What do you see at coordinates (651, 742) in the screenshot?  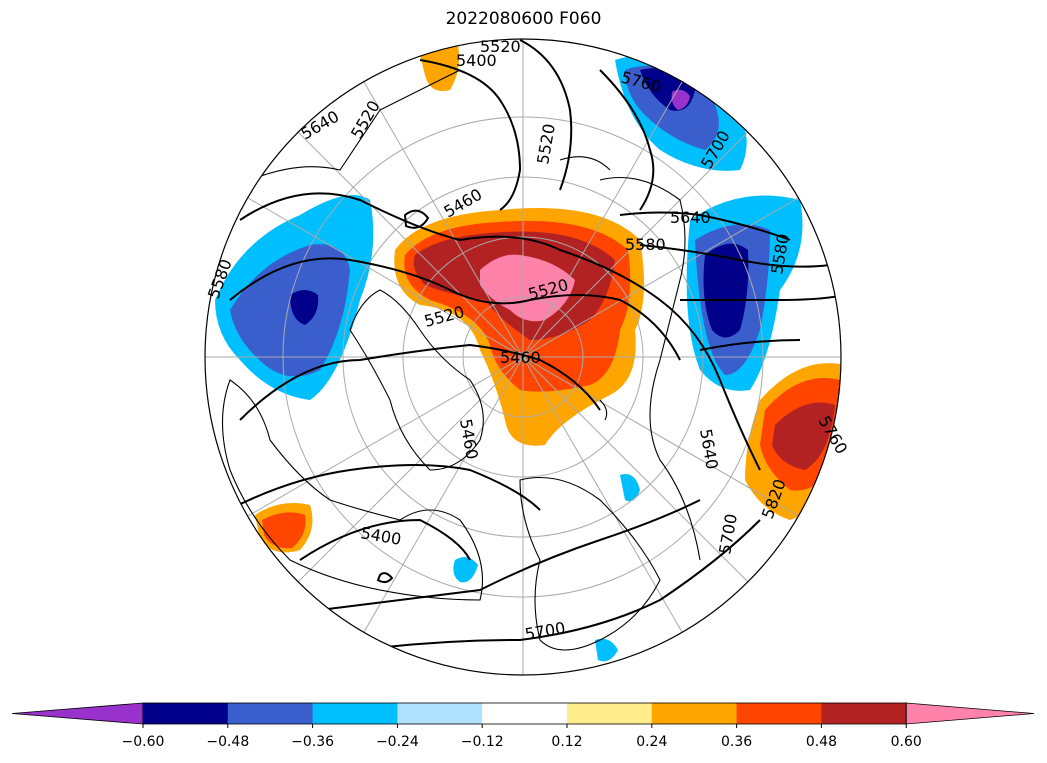 I see `colorbar-tick-label: 0.24` at bounding box center [651, 742].